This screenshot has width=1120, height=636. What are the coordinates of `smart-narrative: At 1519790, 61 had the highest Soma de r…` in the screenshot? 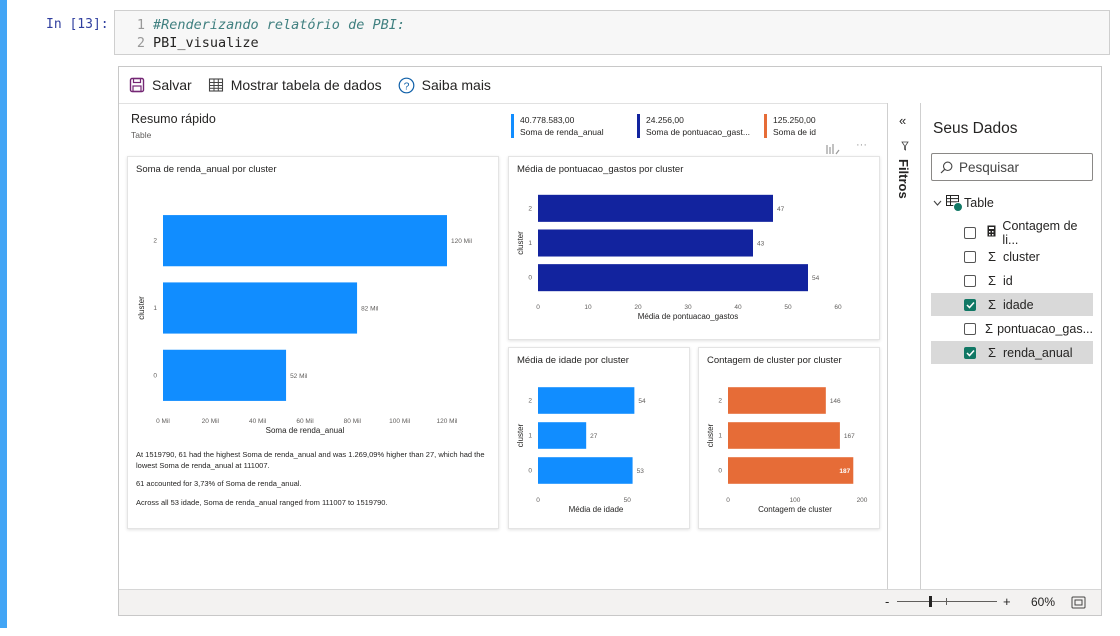 It's located at (313, 479).